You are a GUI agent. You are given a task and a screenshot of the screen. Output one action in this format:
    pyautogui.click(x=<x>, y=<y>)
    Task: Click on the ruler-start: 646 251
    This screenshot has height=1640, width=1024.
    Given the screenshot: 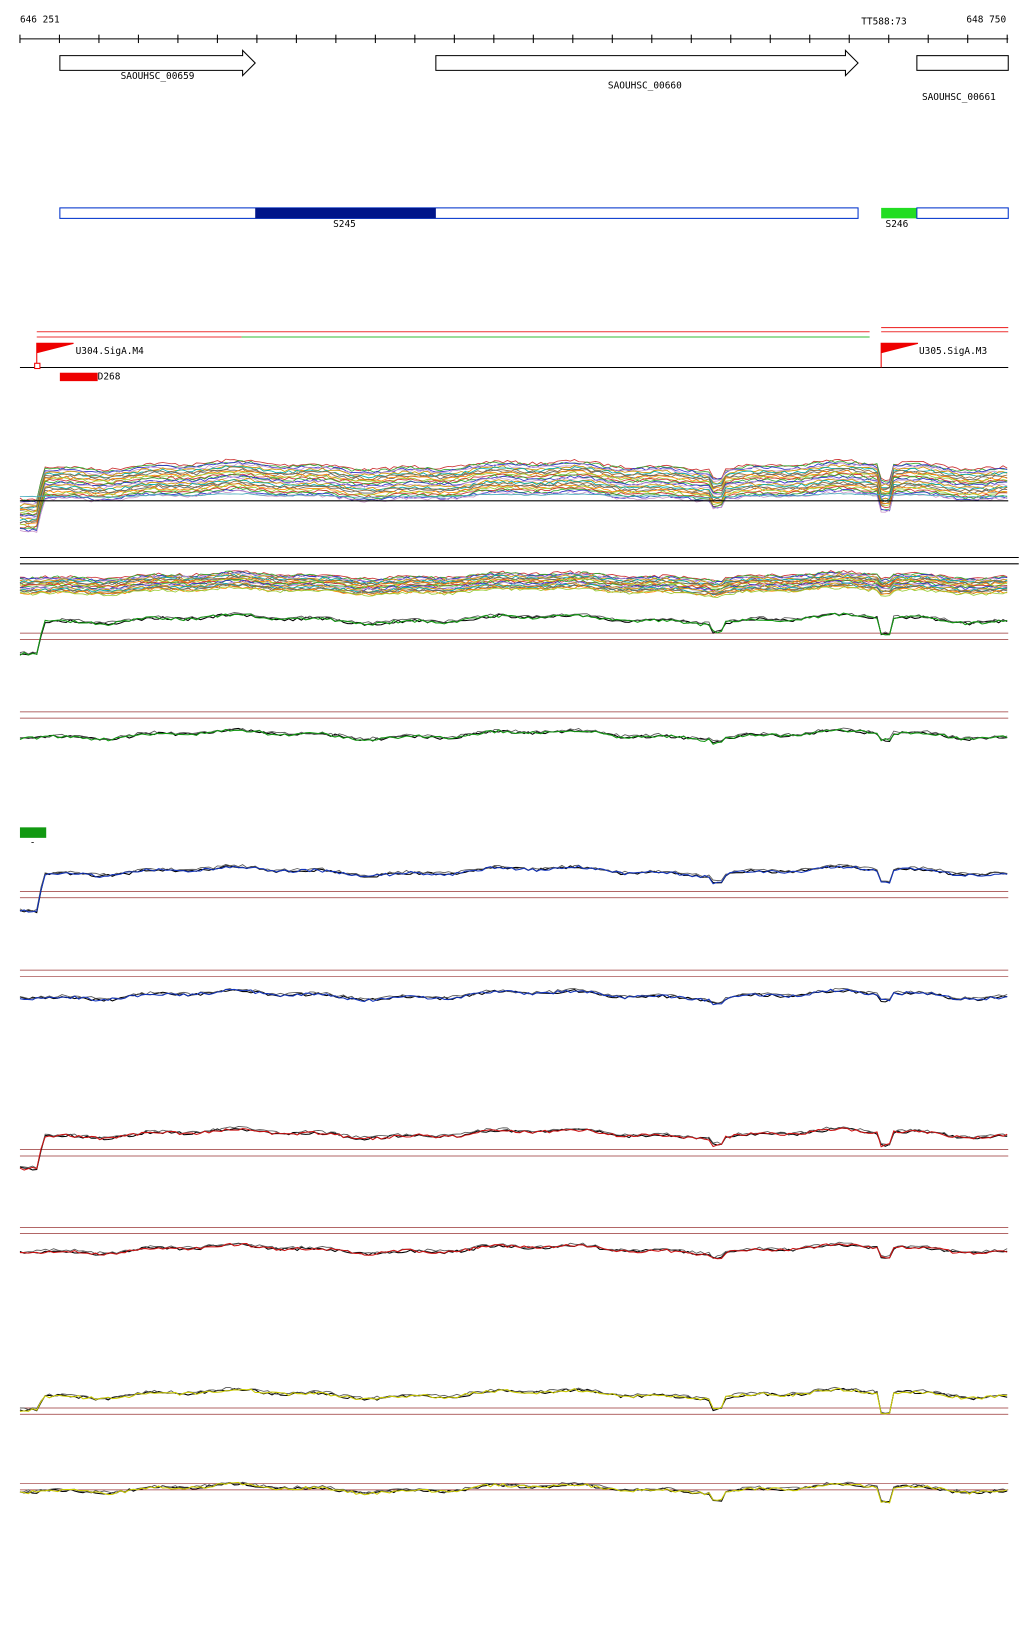 What is the action you would take?
    pyautogui.click(x=40, y=19)
    